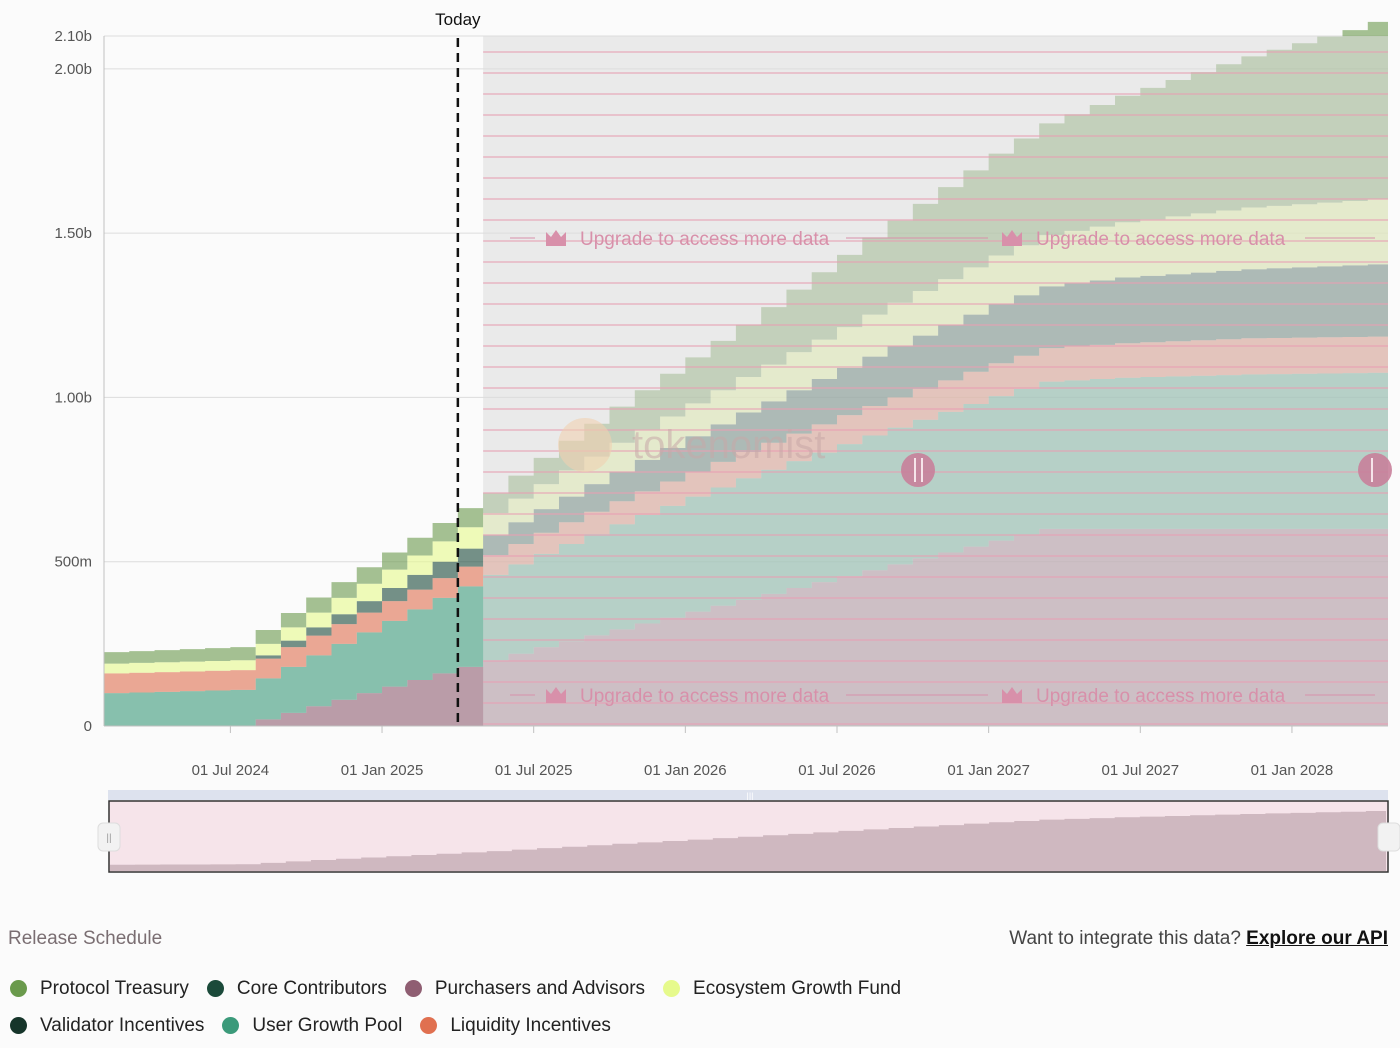 The width and height of the screenshot is (1400, 1048). I want to click on y-tick-label: 1.00b, so click(73, 397).